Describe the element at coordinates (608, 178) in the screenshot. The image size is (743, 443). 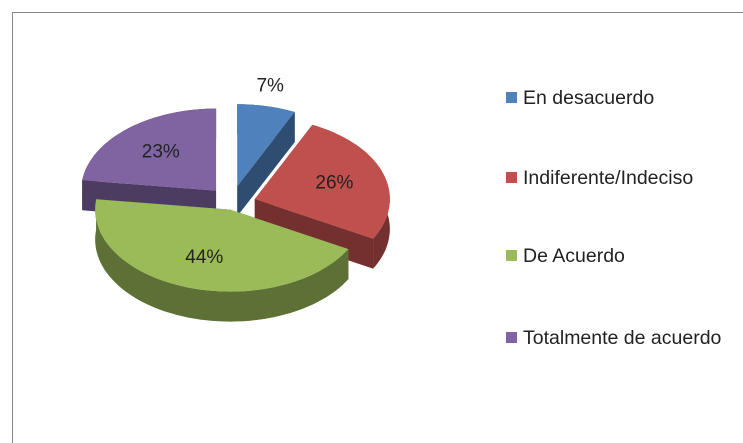
I see `legend-label: Indiferente/Indeciso` at that location.